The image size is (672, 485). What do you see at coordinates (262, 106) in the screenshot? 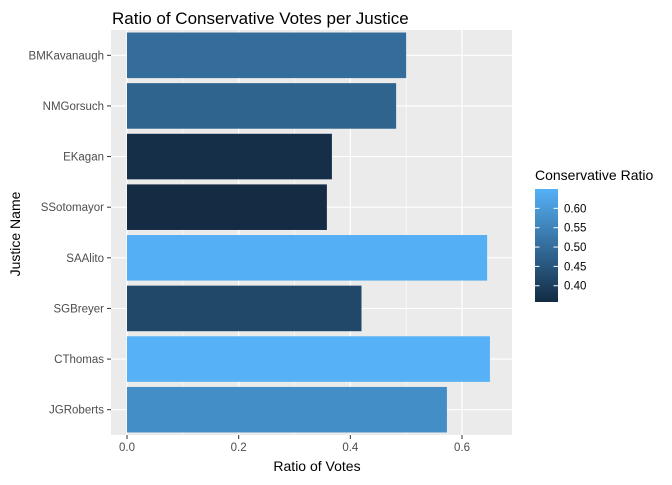
I see `bar-nmgorsuch` at bounding box center [262, 106].